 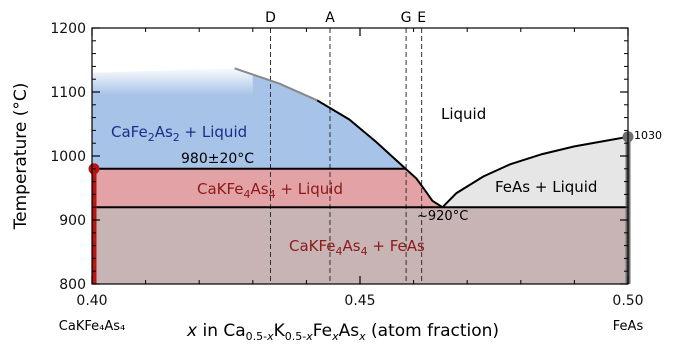 What do you see at coordinates (91, 301) in the screenshot?
I see `x-tick-label: 0.40` at bounding box center [91, 301].